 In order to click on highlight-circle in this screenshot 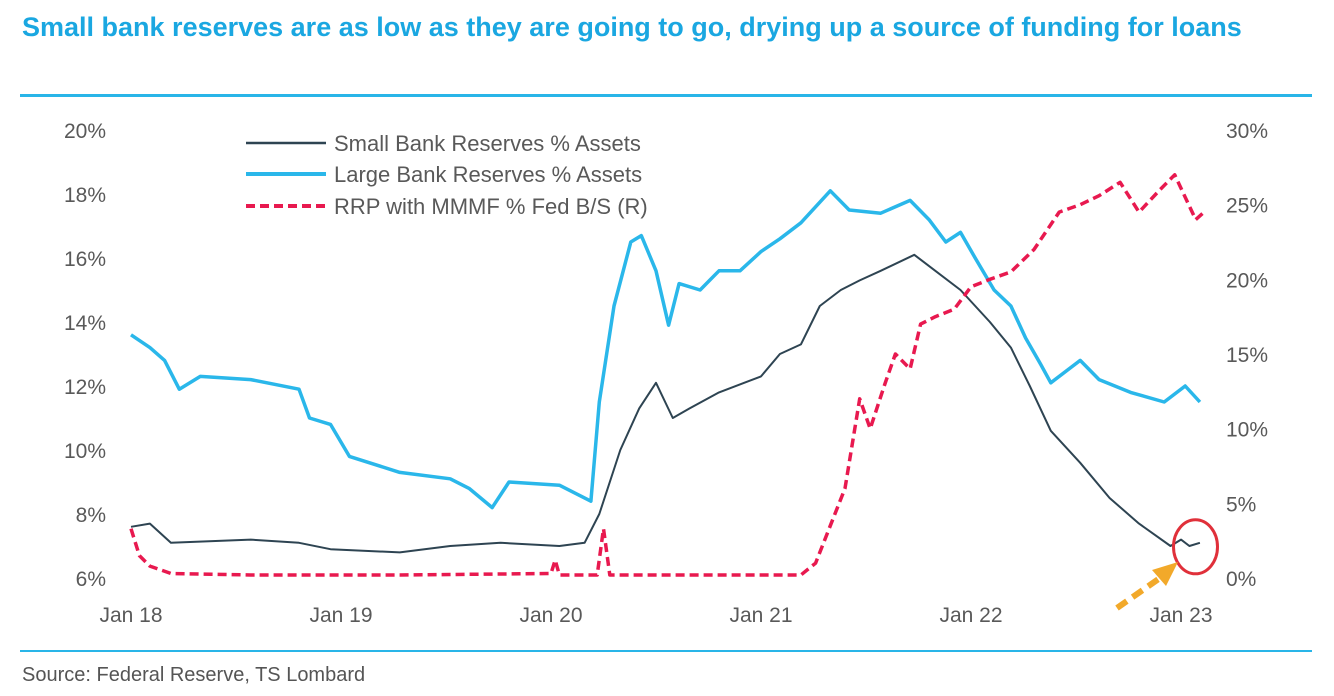, I will do `click(1195, 547)`.